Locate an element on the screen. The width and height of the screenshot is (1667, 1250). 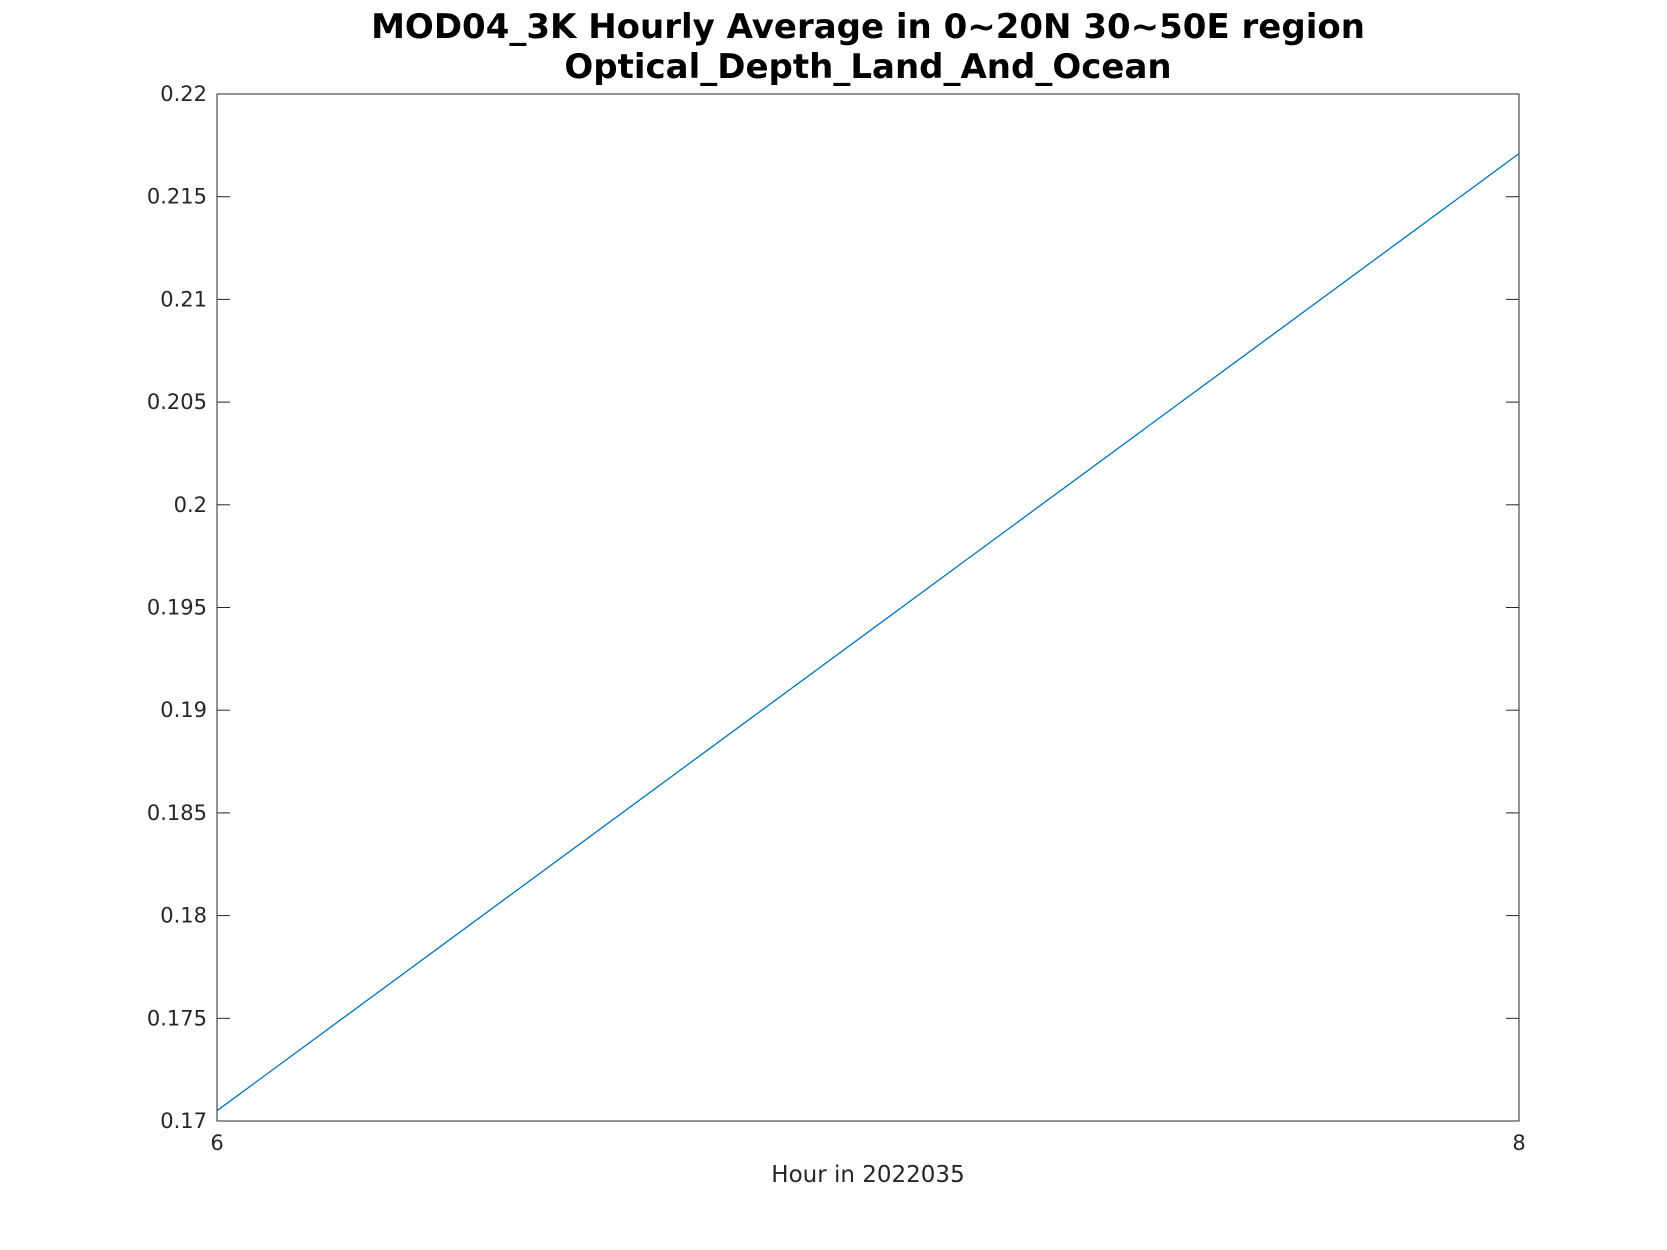
y-tick-label: 0.17 is located at coordinates (183, 1121).